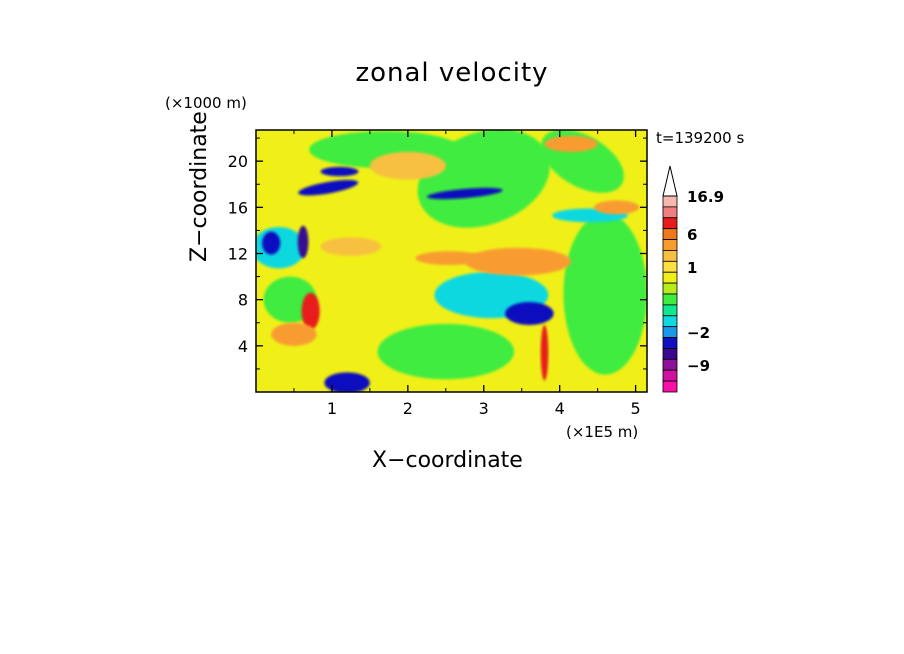 The height and width of the screenshot is (654, 904). What do you see at coordinates (447, 460) in the screenshot?
I see `x-axis-title: X−coordinate` at bounding box center [447, 460].